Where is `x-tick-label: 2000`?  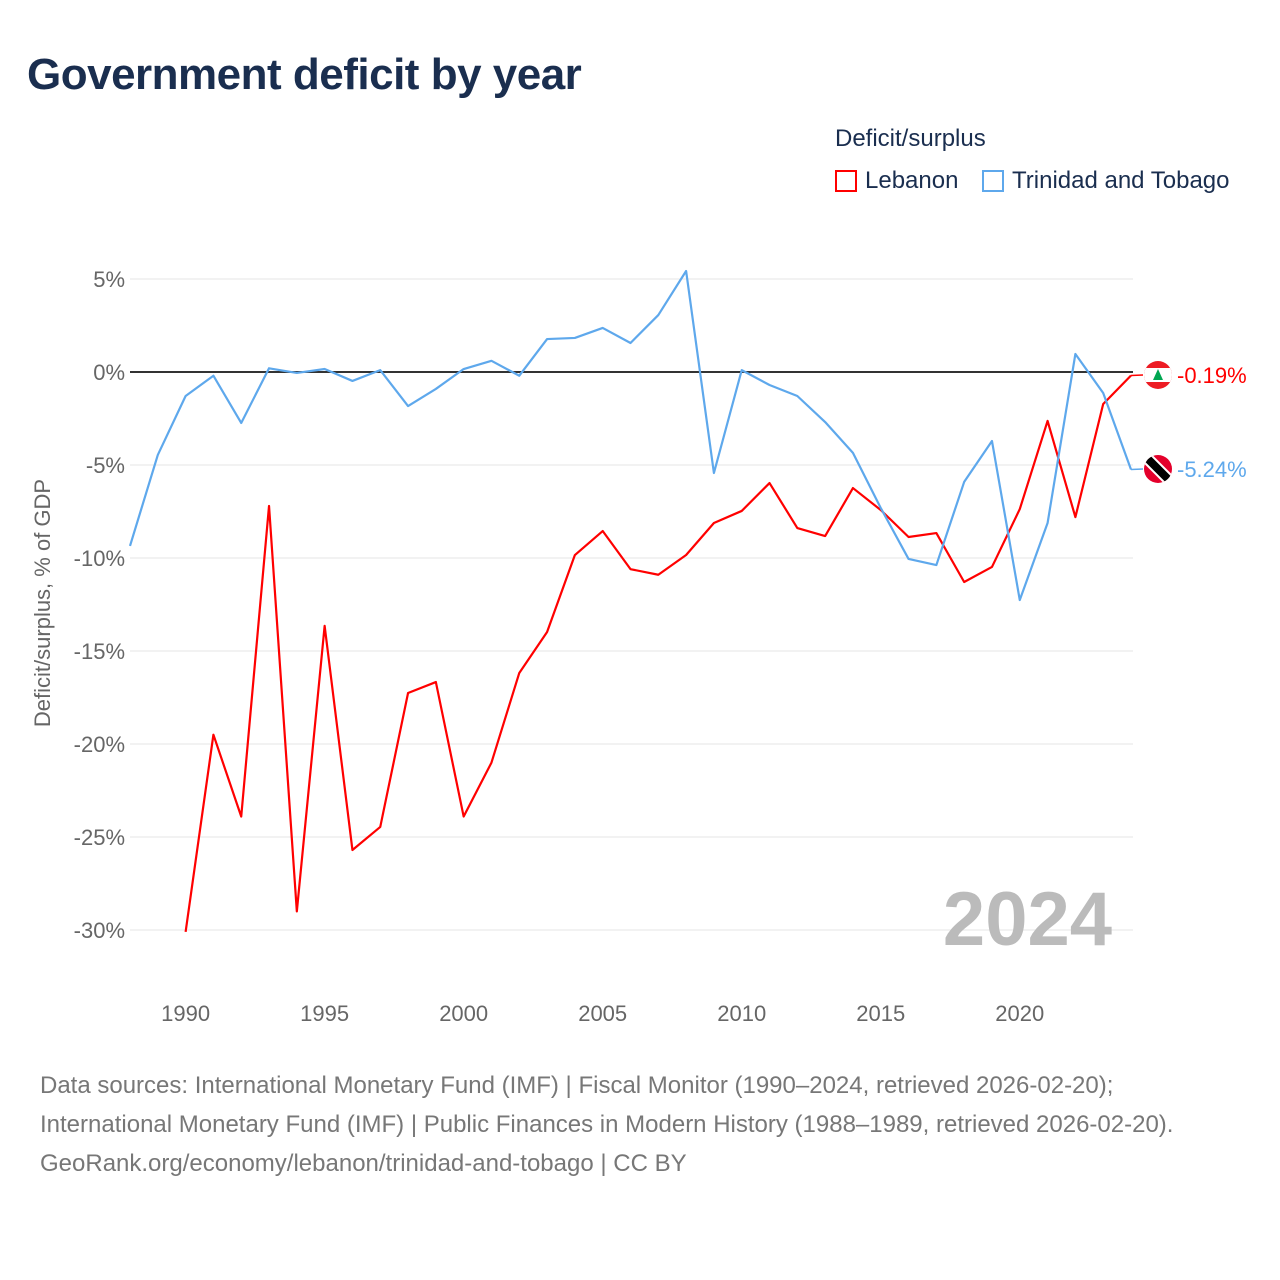
x-tick-label: 2000 is located at coordinates (463, 1013).